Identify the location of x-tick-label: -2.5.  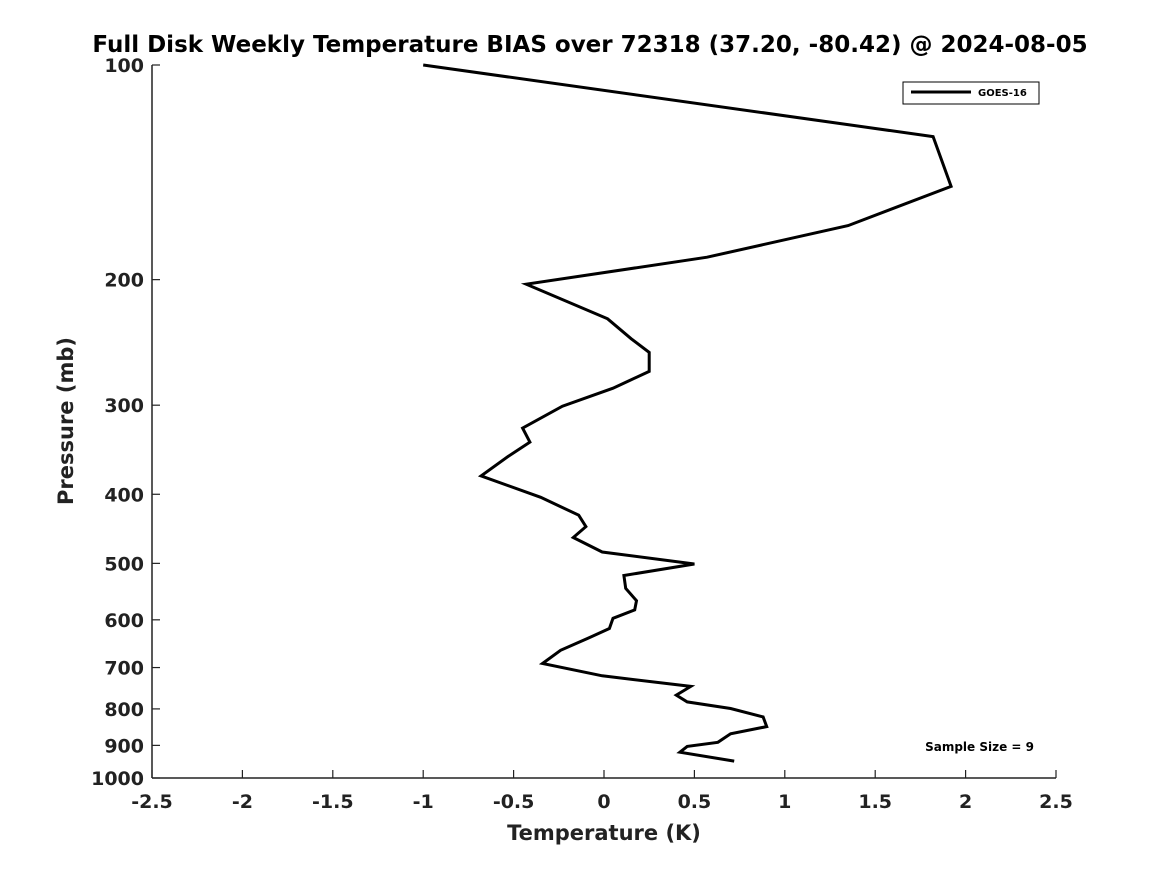
(152, 802).